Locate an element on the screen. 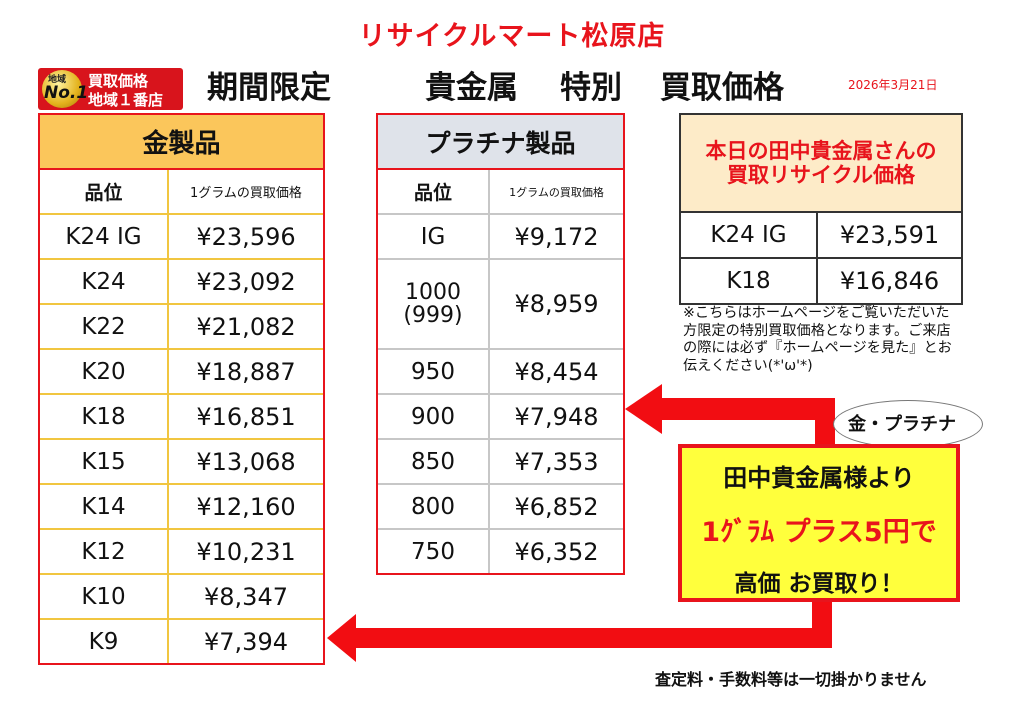  platinum-grade-cell: 900 is located at coordinates (434, 416).